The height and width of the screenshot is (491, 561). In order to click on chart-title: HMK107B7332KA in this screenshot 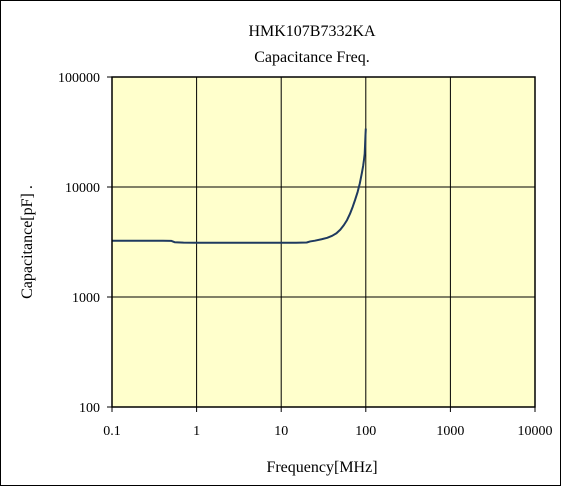, I will do `click(312, 31)`.